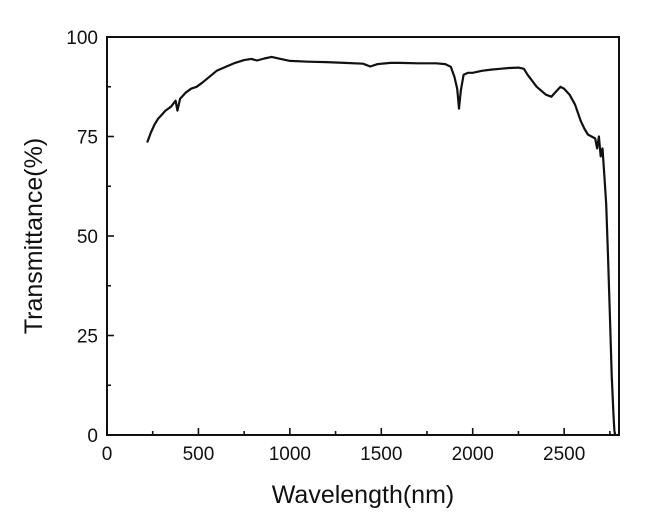 The width and height of the screenshot is (650, 518). I want to click on y-tick-label: 25, so click(87, 337).